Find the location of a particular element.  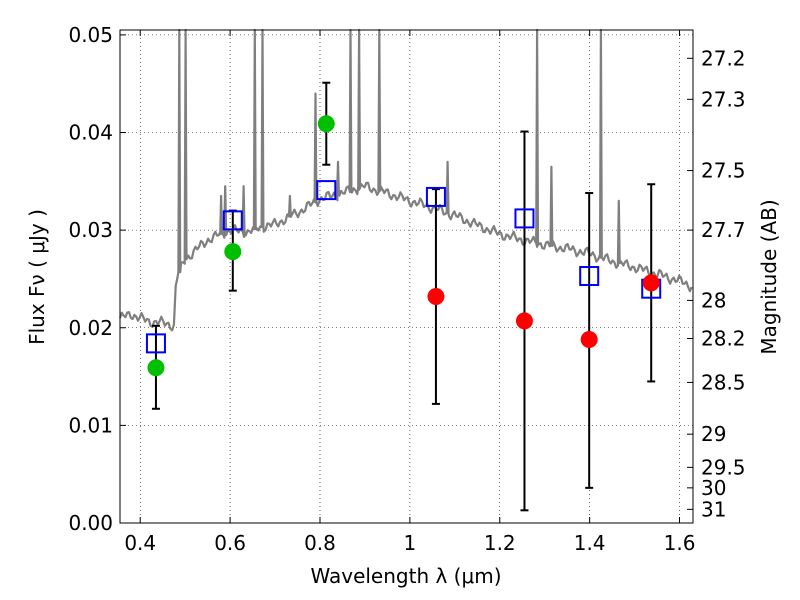

y-tick-label: 0.04 is located at coordinates (90, 133).